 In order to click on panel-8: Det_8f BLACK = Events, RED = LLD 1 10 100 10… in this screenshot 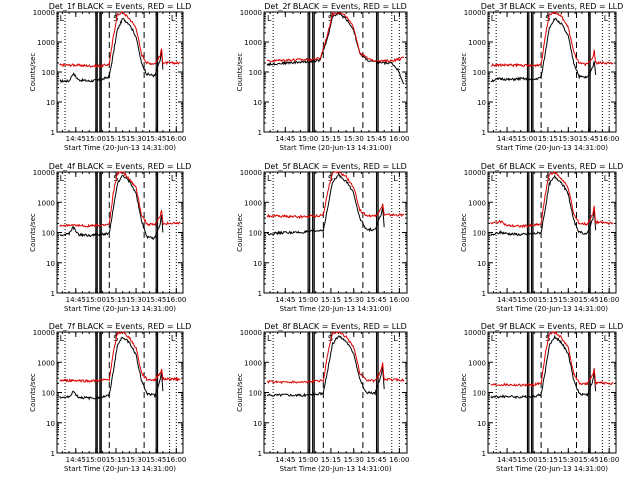, I will do `click(322, 397)`.